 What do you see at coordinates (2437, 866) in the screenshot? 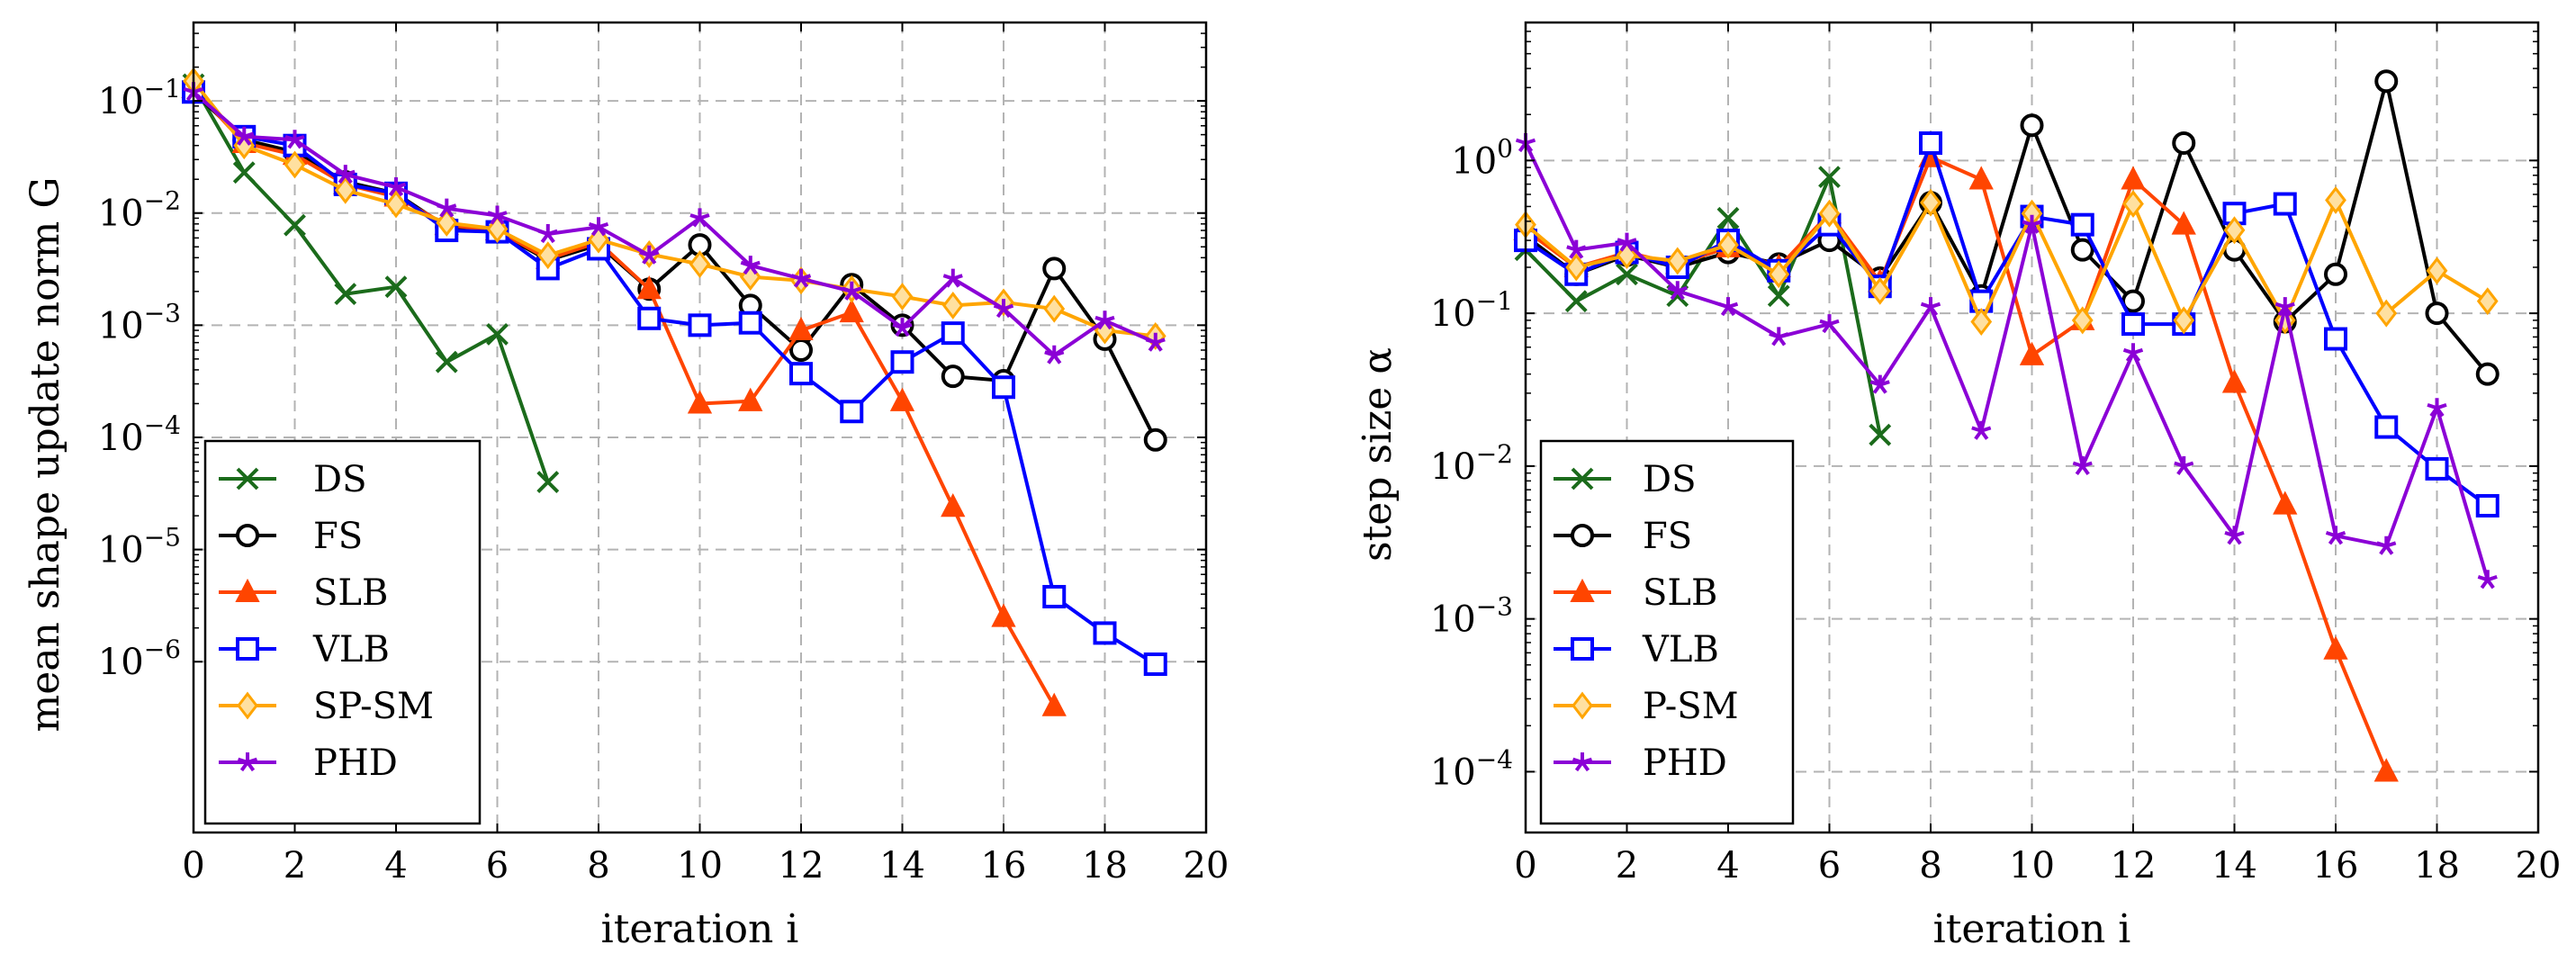
I see `chart2-xtick-label: 18` at bounding box center [2437, 866].